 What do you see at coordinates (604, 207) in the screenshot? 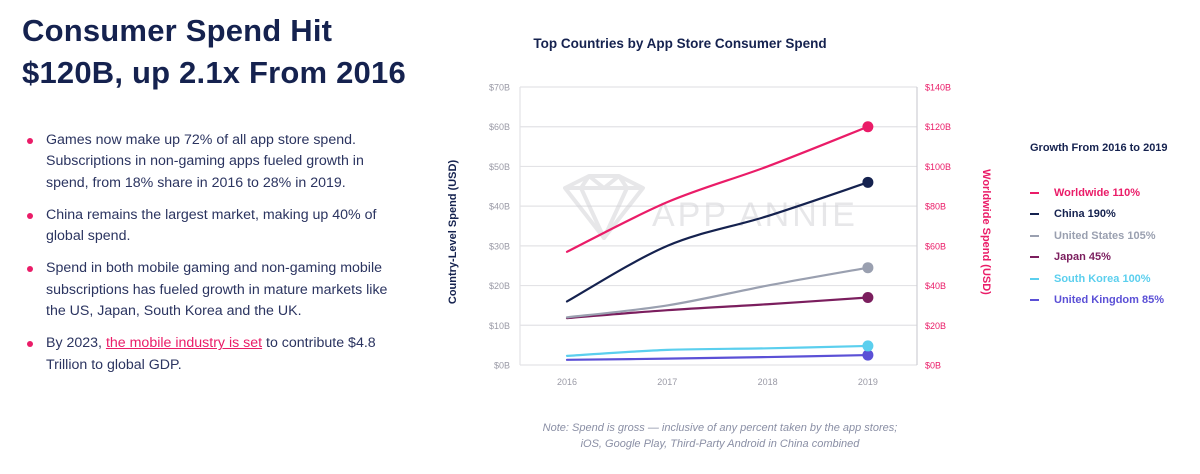
I see `diamond-icon` at bounding box center [604, 207].